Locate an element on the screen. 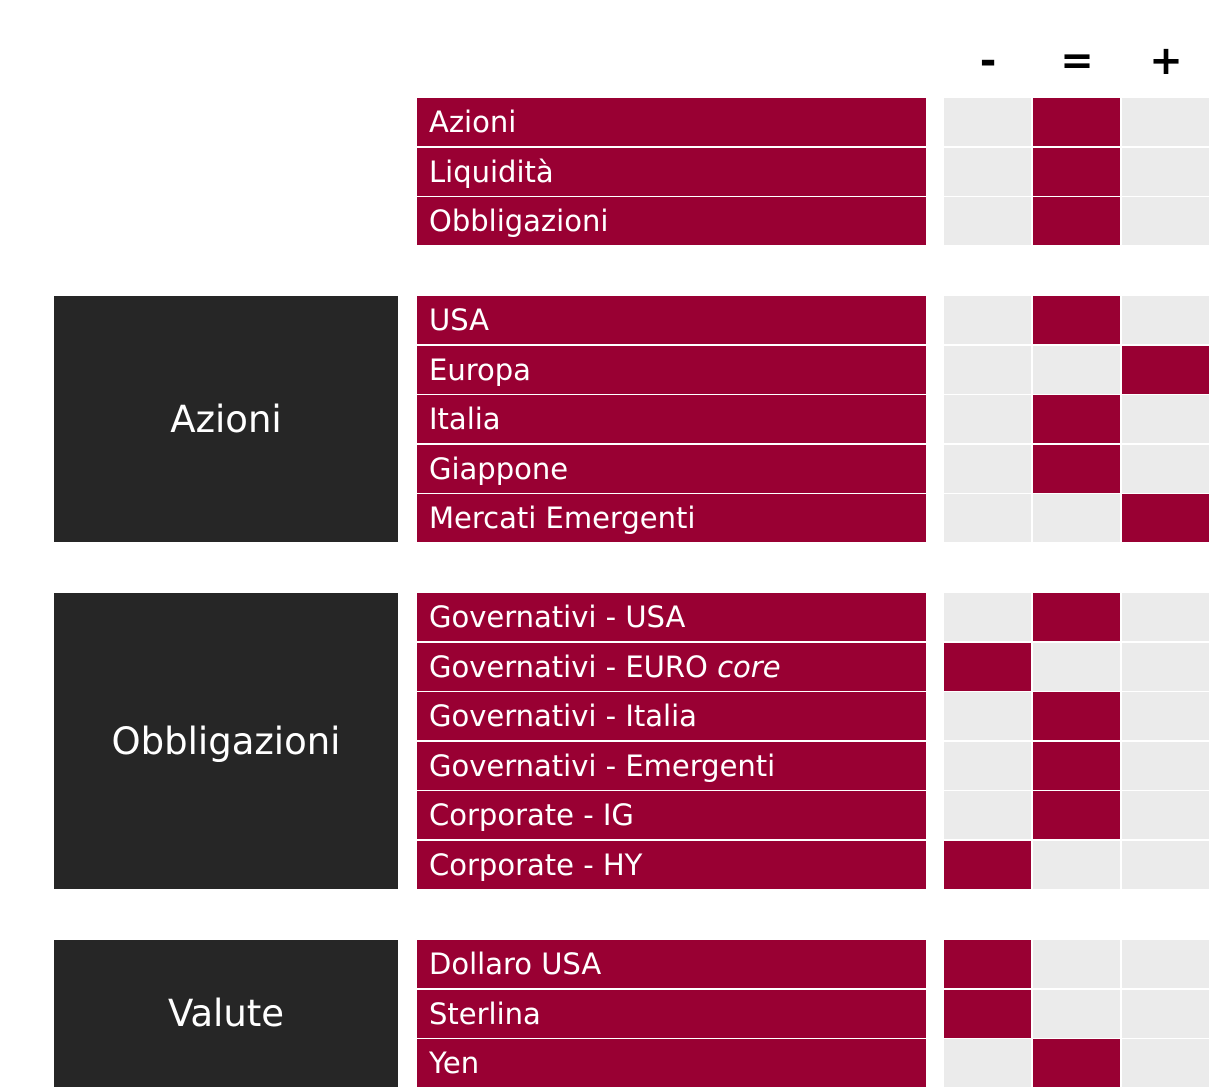 Image resolution: width=1211 pixels, height=1089 pixels. column-header-plus: + is located at coordinates (1166, 61).